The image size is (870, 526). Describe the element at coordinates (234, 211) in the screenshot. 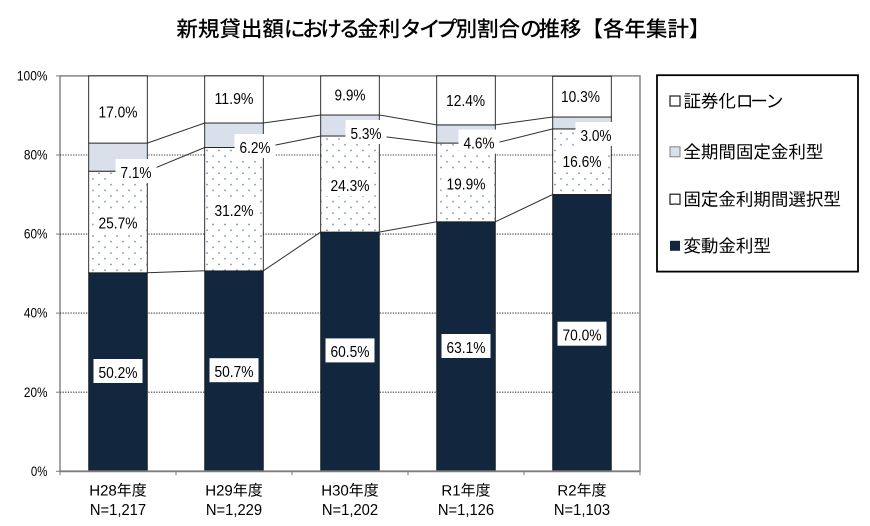

I see `svg-text: 31.2%` at that location.